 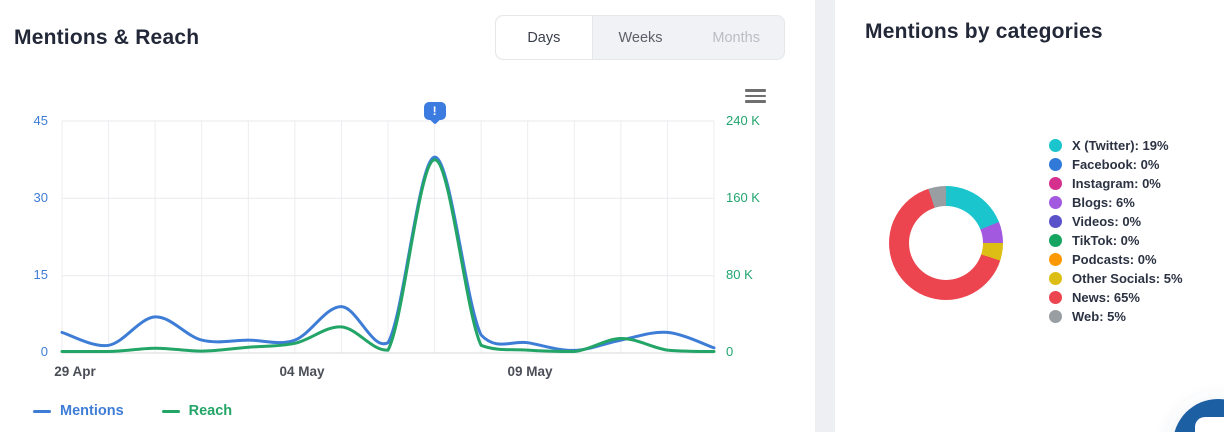 I want to click on legend-label: News: 65%, so click(x=1106, y=297).